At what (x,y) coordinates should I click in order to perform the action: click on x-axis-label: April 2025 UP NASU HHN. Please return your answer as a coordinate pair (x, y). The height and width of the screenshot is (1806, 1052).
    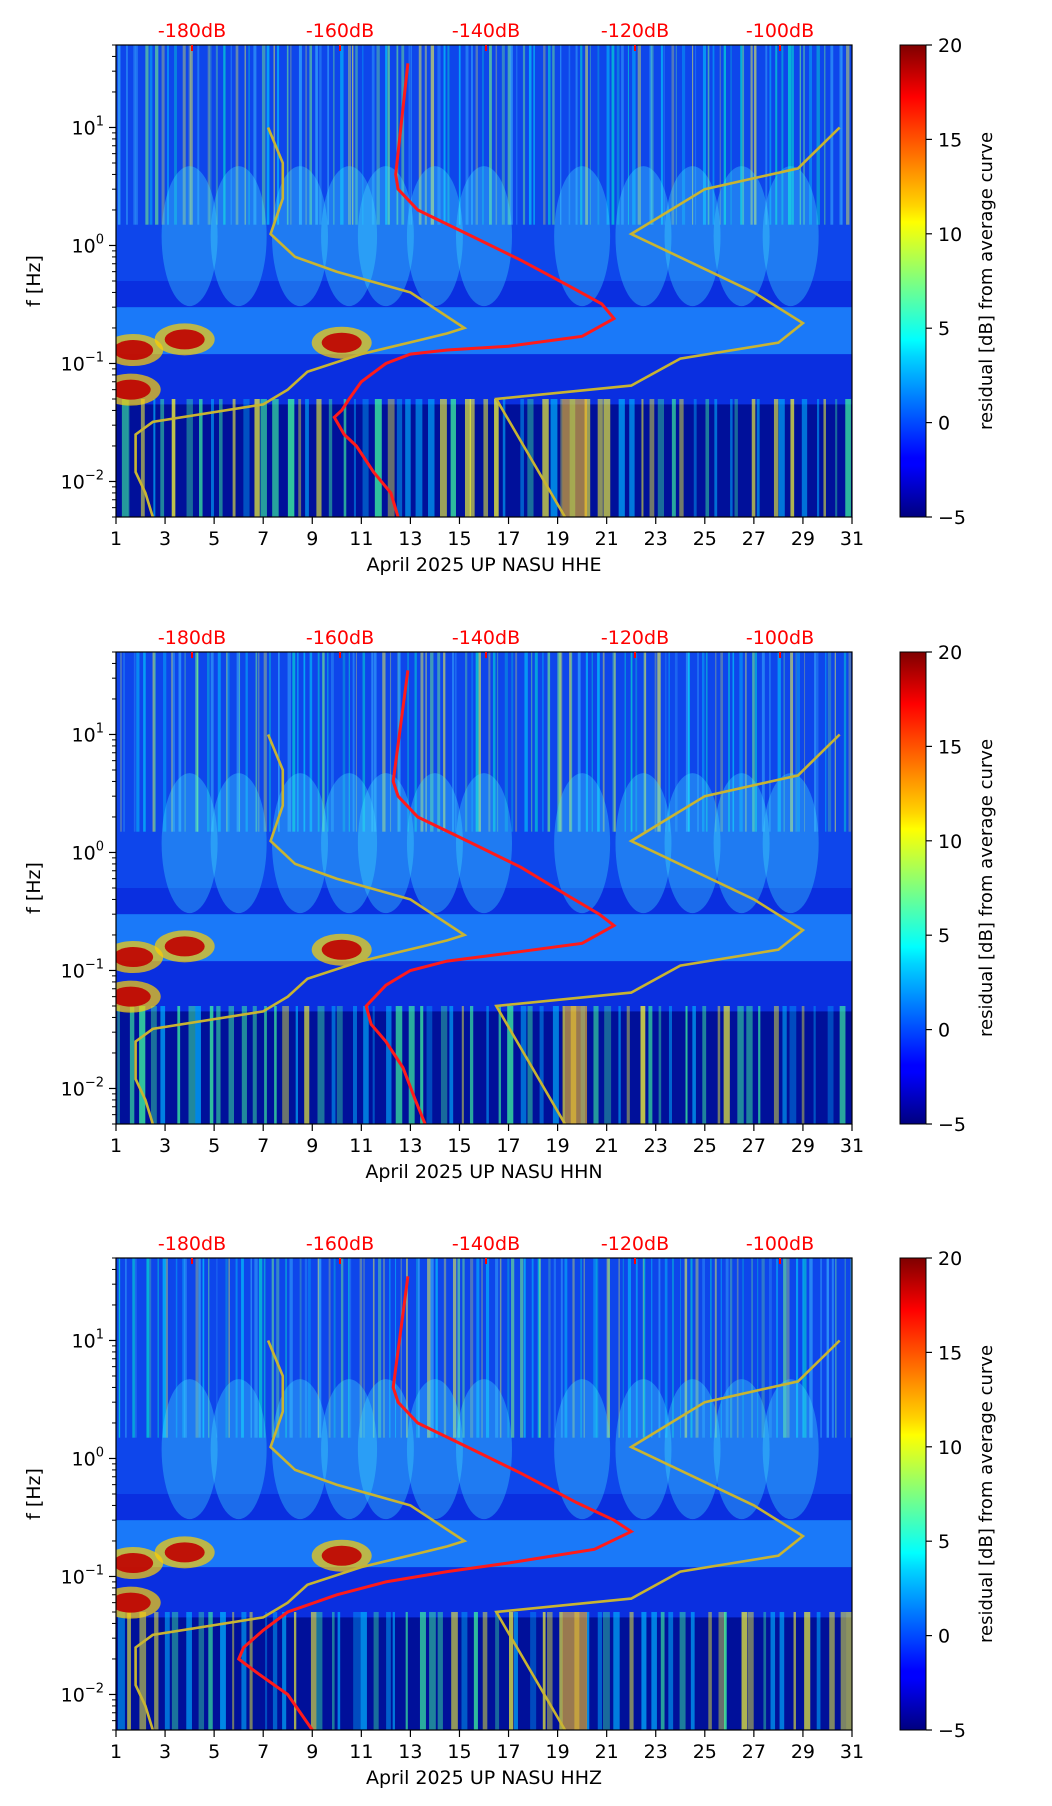
    Looking at the image, I should click on (483, 1172).